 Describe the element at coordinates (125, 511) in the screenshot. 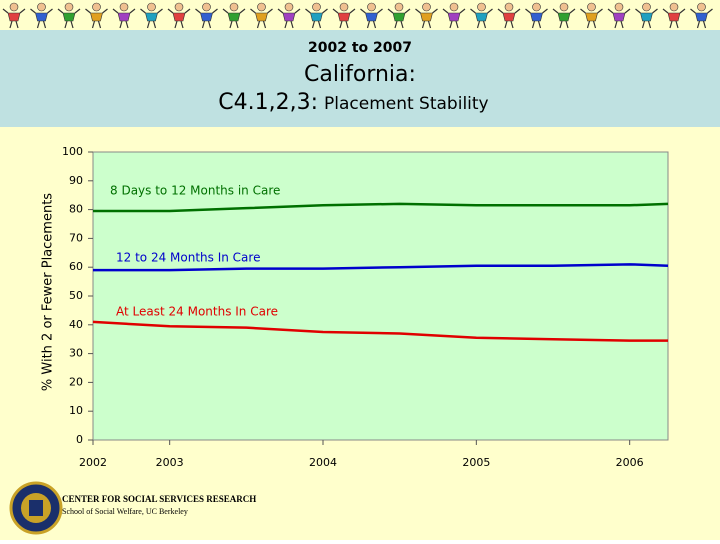

I see `footer-line: School of Social Welfare, UC Berkeley` at that location.